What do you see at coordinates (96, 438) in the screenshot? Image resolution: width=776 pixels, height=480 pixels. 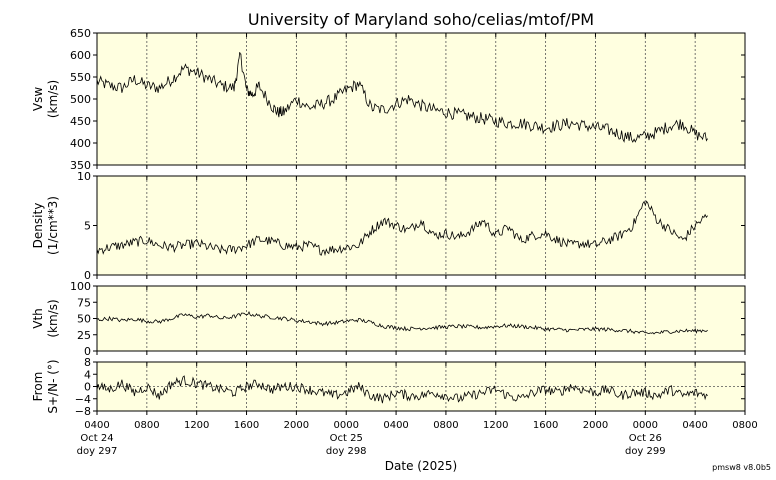 I see `x-date-label: Oct 24` at bounding box center [96, 438].